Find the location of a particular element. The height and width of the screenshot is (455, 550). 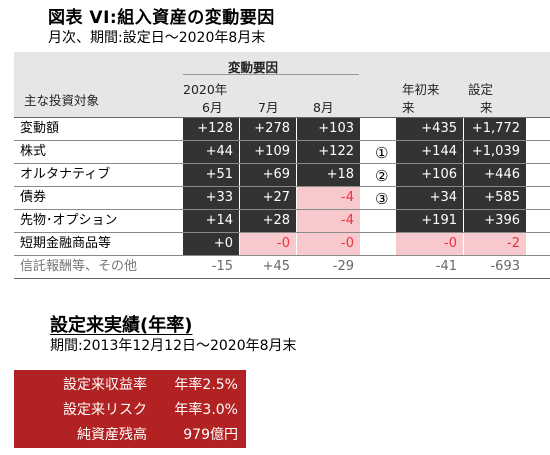

page-title: 図表 VI:組入資産の変動要因 is located at coordinates (161, 18).